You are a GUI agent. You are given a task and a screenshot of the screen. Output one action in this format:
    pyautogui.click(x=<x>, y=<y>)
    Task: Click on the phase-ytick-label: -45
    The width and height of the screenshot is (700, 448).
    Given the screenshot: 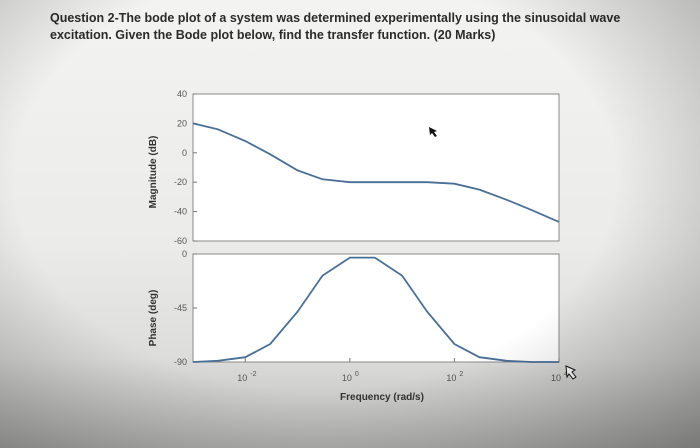 What is the action you would take?
    pyautogui.click(x=180, y=308)
    